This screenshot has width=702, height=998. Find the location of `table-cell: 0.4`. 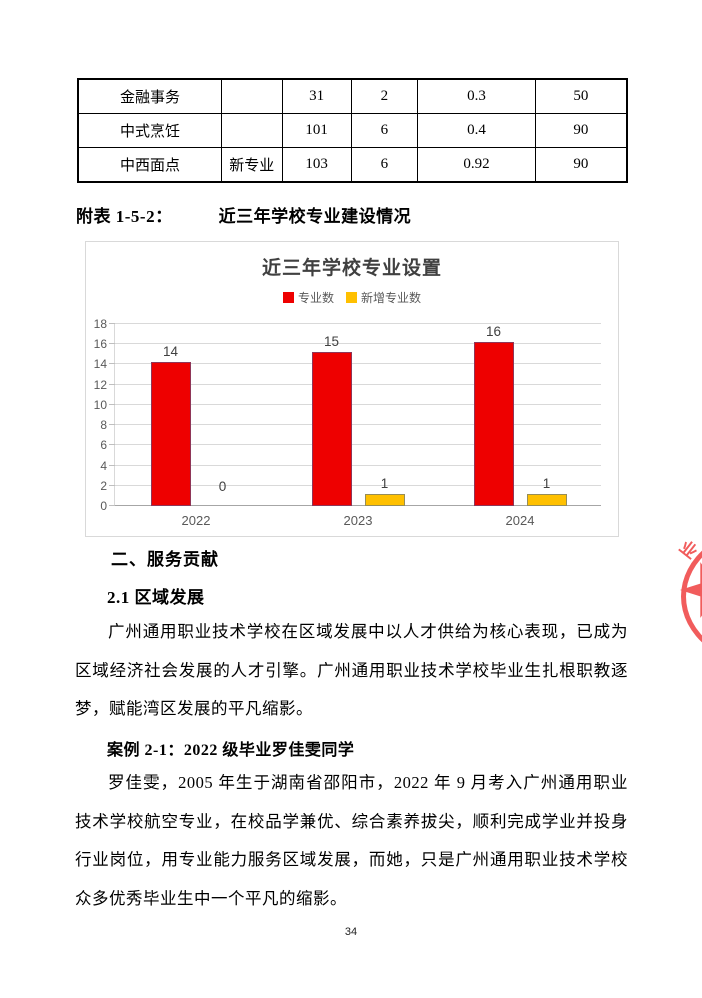

table-cell: 0.4 is located at coordinates (476, 130).